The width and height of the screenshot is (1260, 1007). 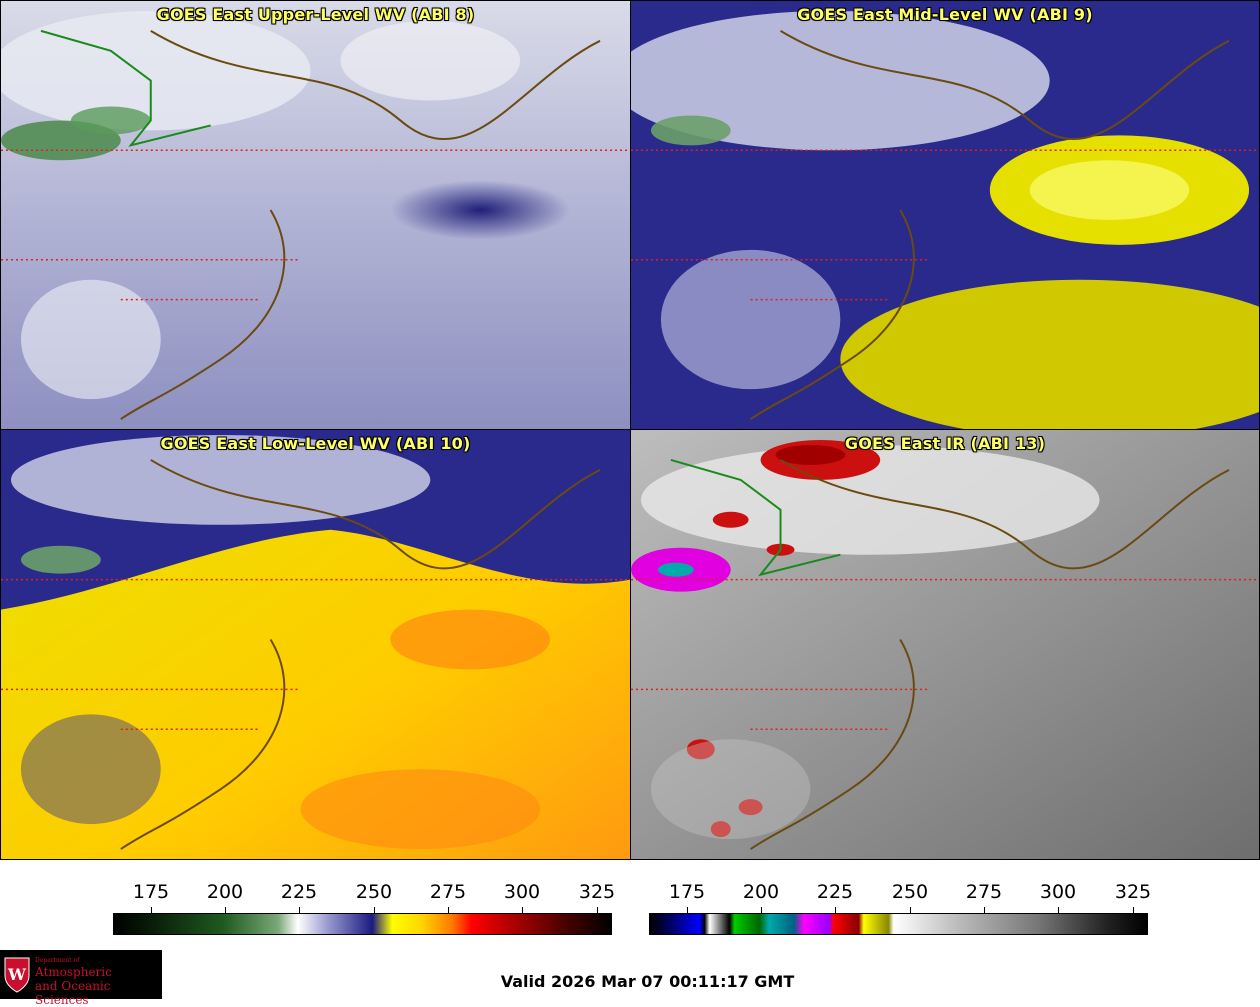 I want to click on logo-line-2: Atmospheric, so click(x=73, y=972).